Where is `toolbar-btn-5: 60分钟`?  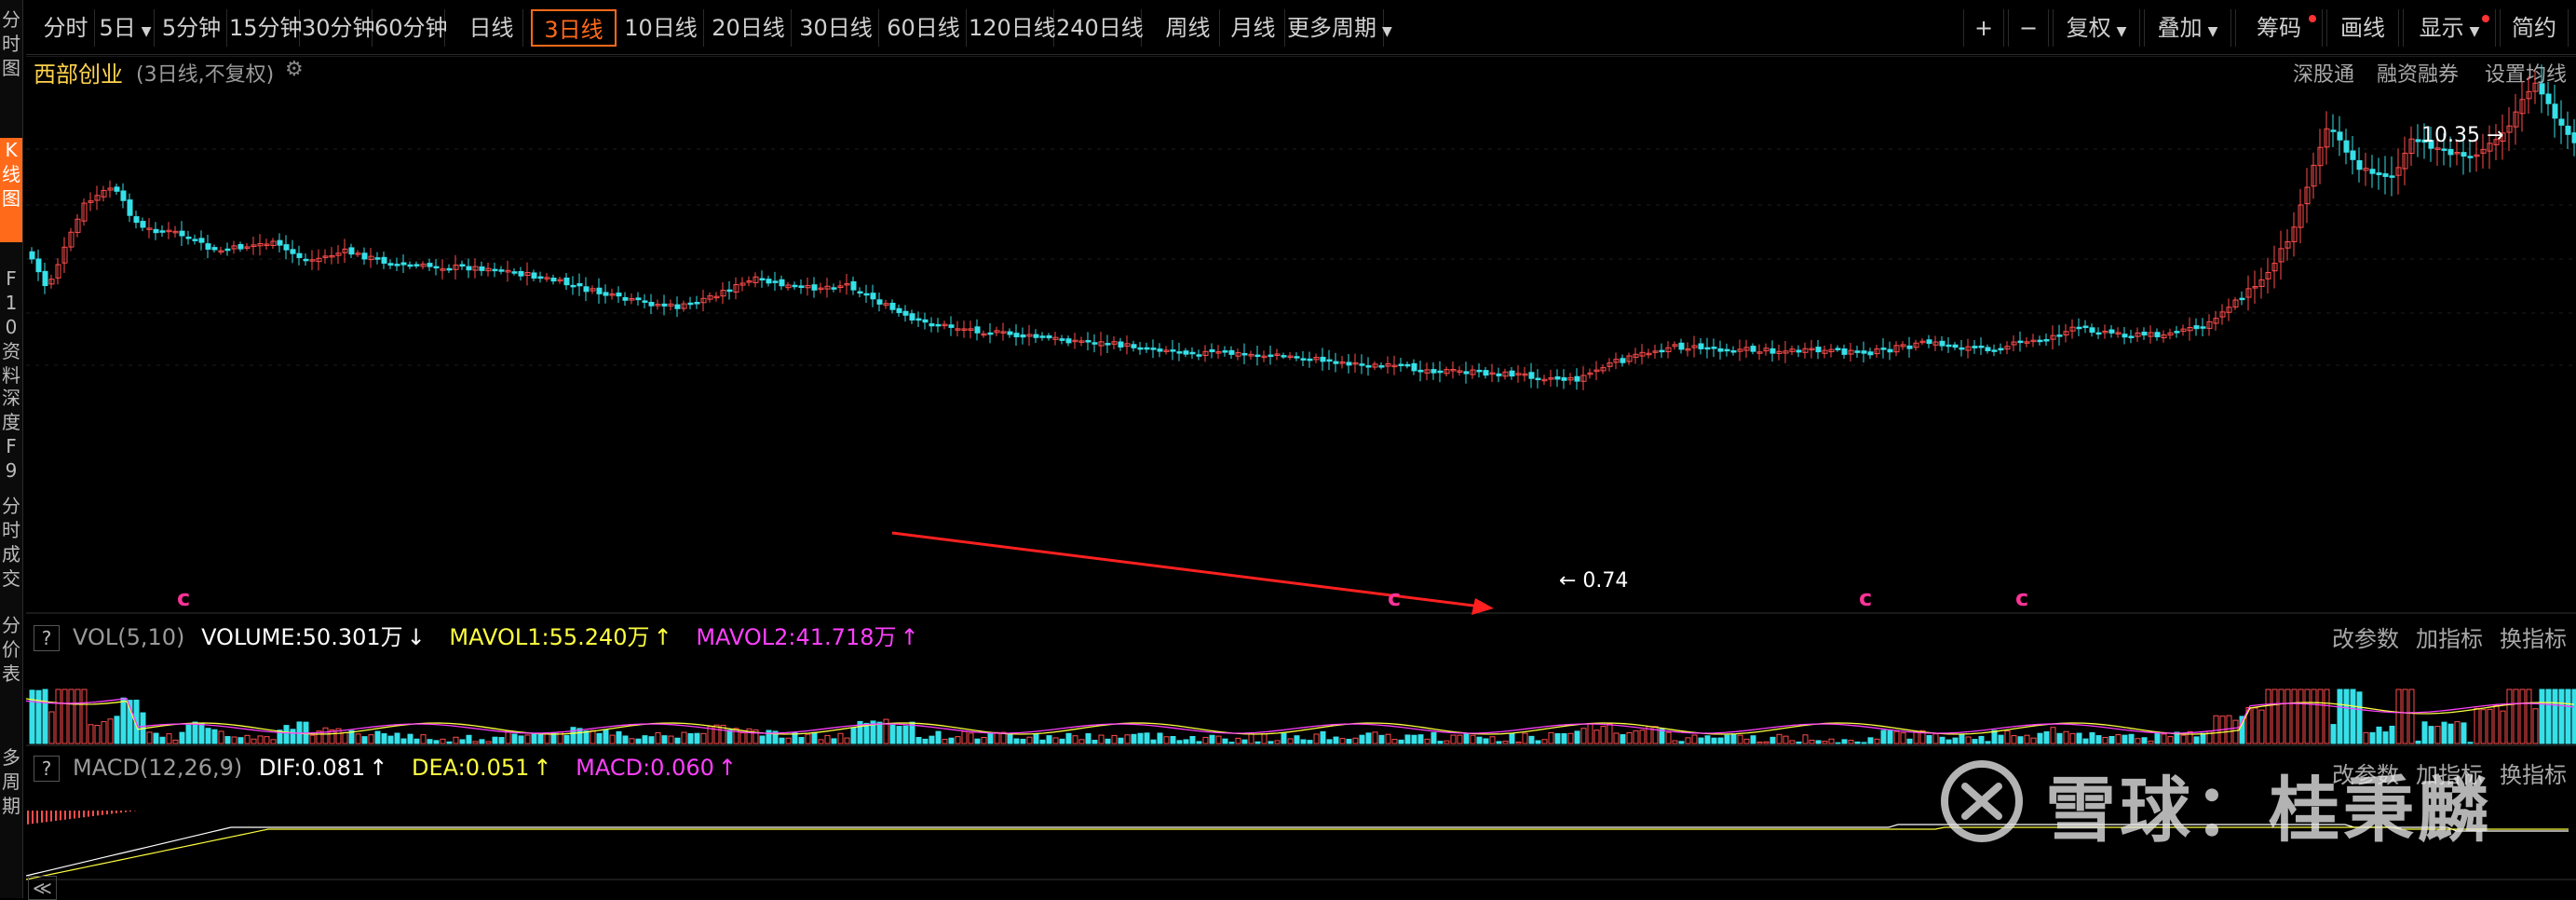
toolbar-btn-5: 60分钟 is located at coordinates (411, 28).